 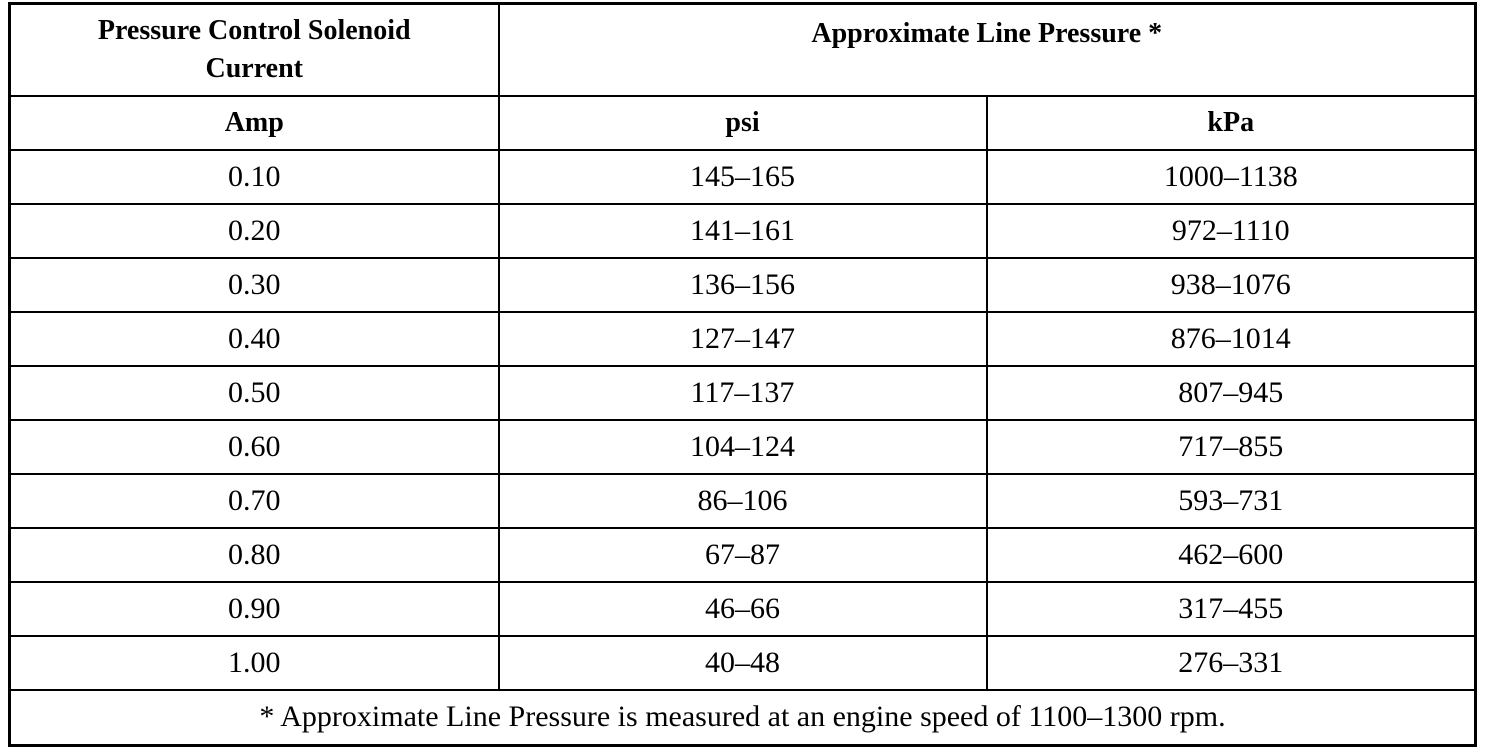 I want to click on subheader-cell: kPa, so click(x=1231, y=122).